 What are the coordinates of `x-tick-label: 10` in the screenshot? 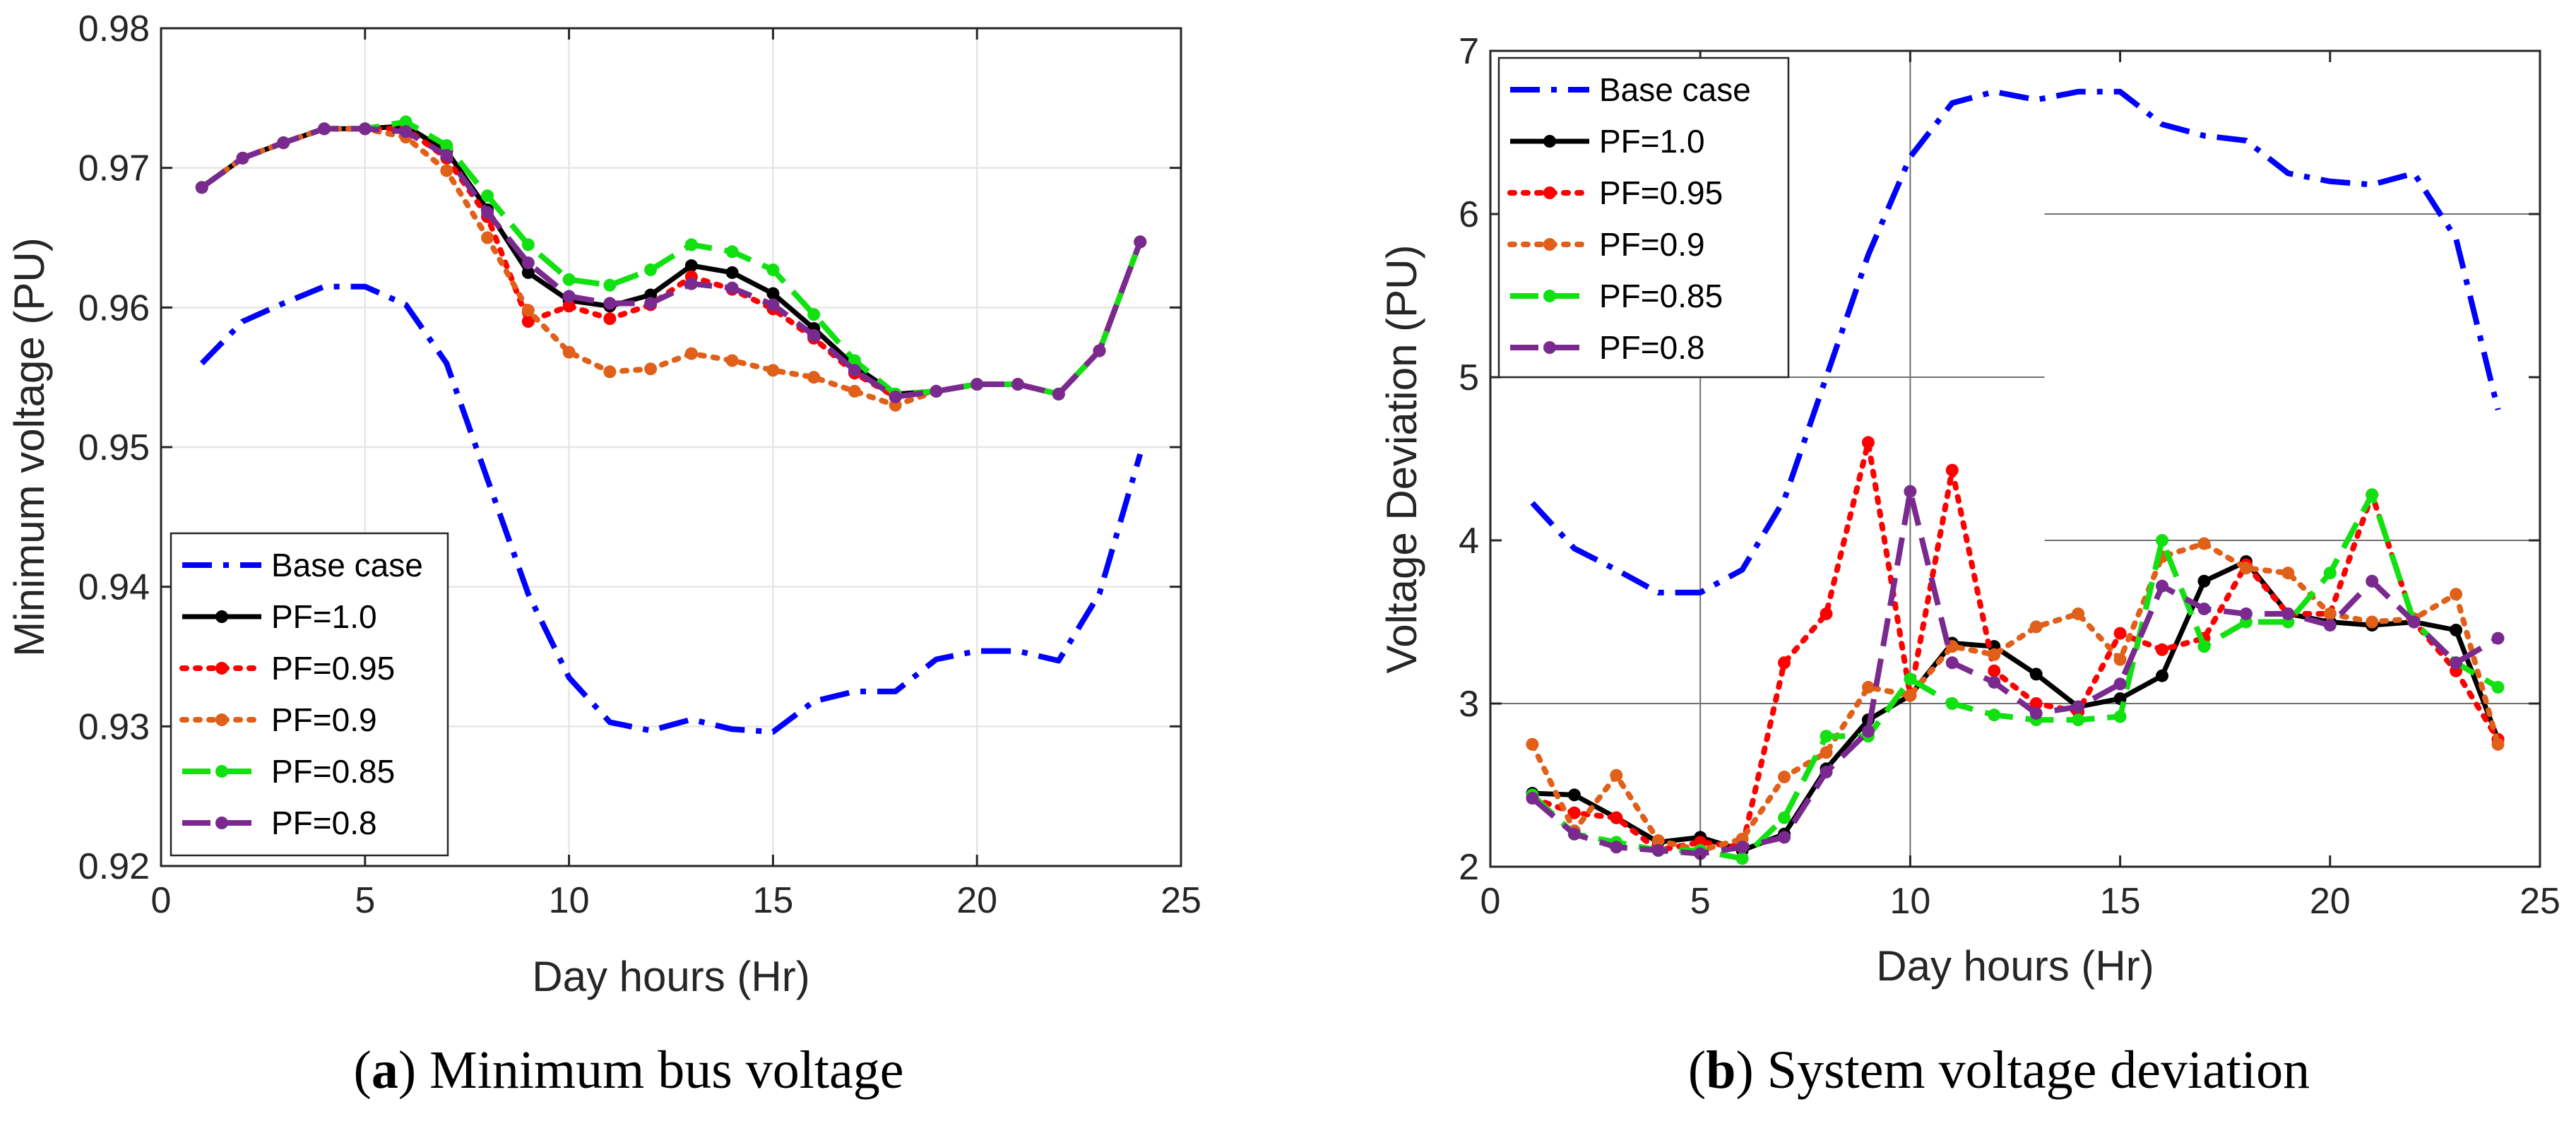 It's located at (569, 900).